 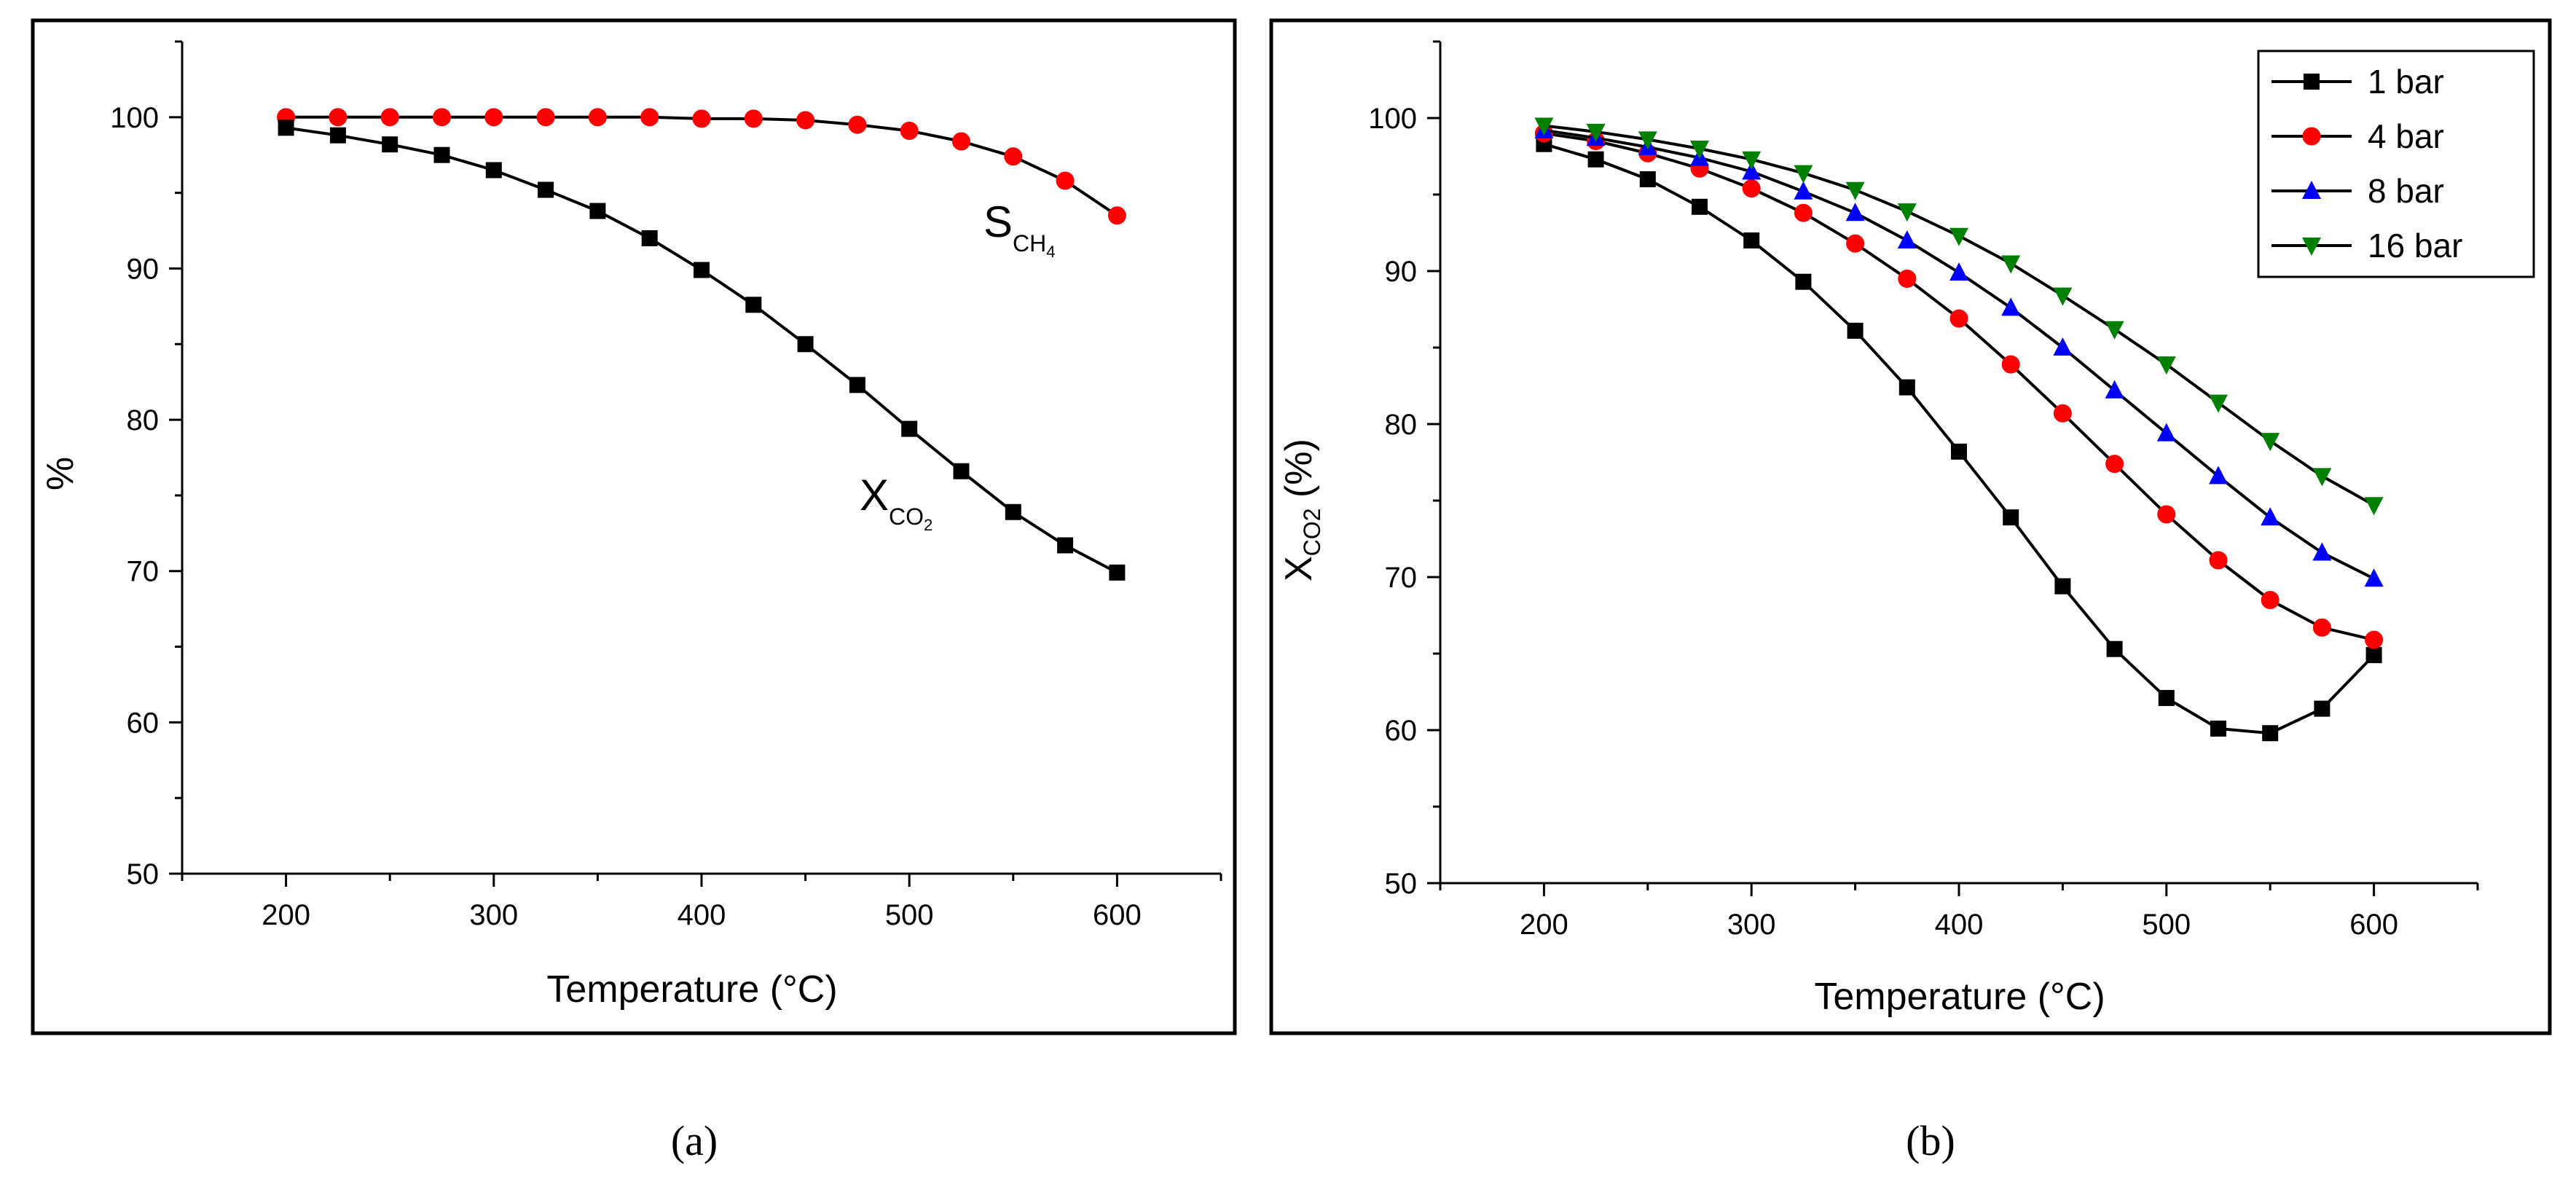 What do you see at coordinates (906, 517) in the screenshot?
I see `annotation-sub: CO` at bounding box center [906, 517].